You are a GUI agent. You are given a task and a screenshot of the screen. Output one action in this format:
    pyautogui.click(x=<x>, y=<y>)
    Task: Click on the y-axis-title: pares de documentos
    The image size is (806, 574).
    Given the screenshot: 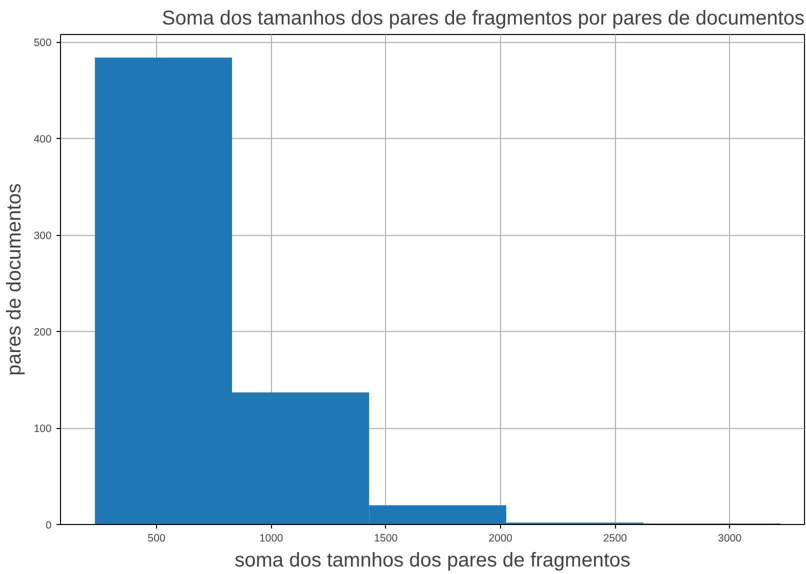 What is the action you would take?
    pyautogui.click(x=15, y=279)
    